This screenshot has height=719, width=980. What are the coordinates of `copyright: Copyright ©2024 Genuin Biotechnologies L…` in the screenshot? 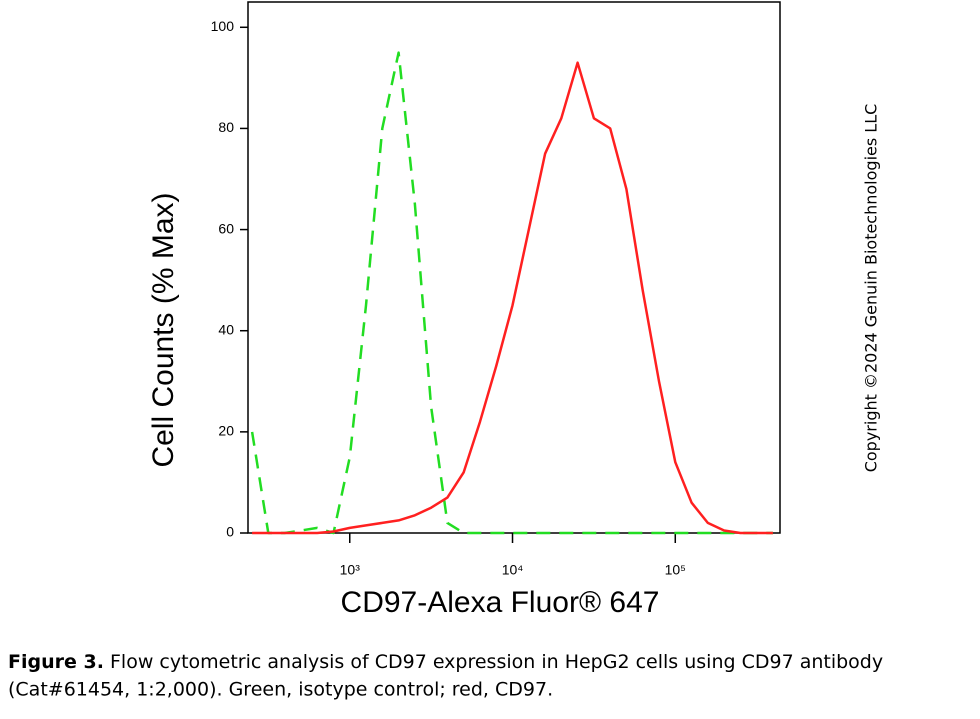 It's located at (871, 288).